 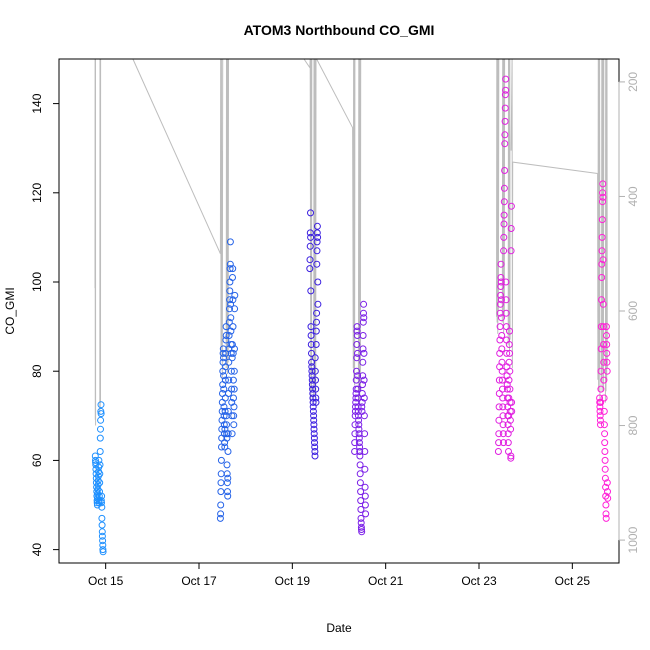 I want to click on x-tick-label: Oct 15, so click(x=106, y=581).